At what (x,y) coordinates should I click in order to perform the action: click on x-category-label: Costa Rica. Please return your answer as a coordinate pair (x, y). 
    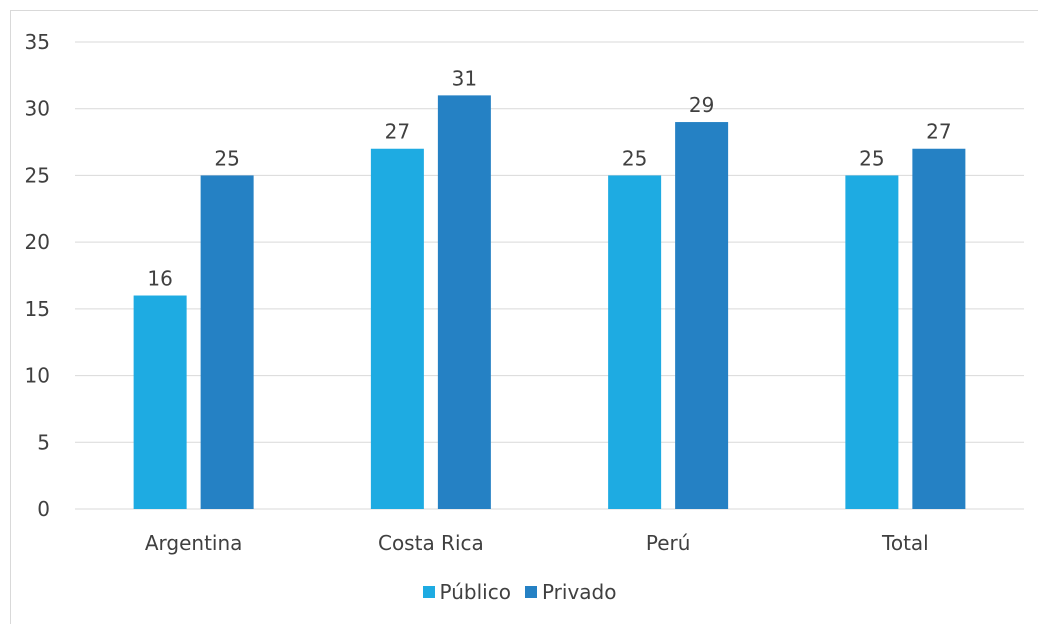
    Looking at the image, I should click on (431, 543).